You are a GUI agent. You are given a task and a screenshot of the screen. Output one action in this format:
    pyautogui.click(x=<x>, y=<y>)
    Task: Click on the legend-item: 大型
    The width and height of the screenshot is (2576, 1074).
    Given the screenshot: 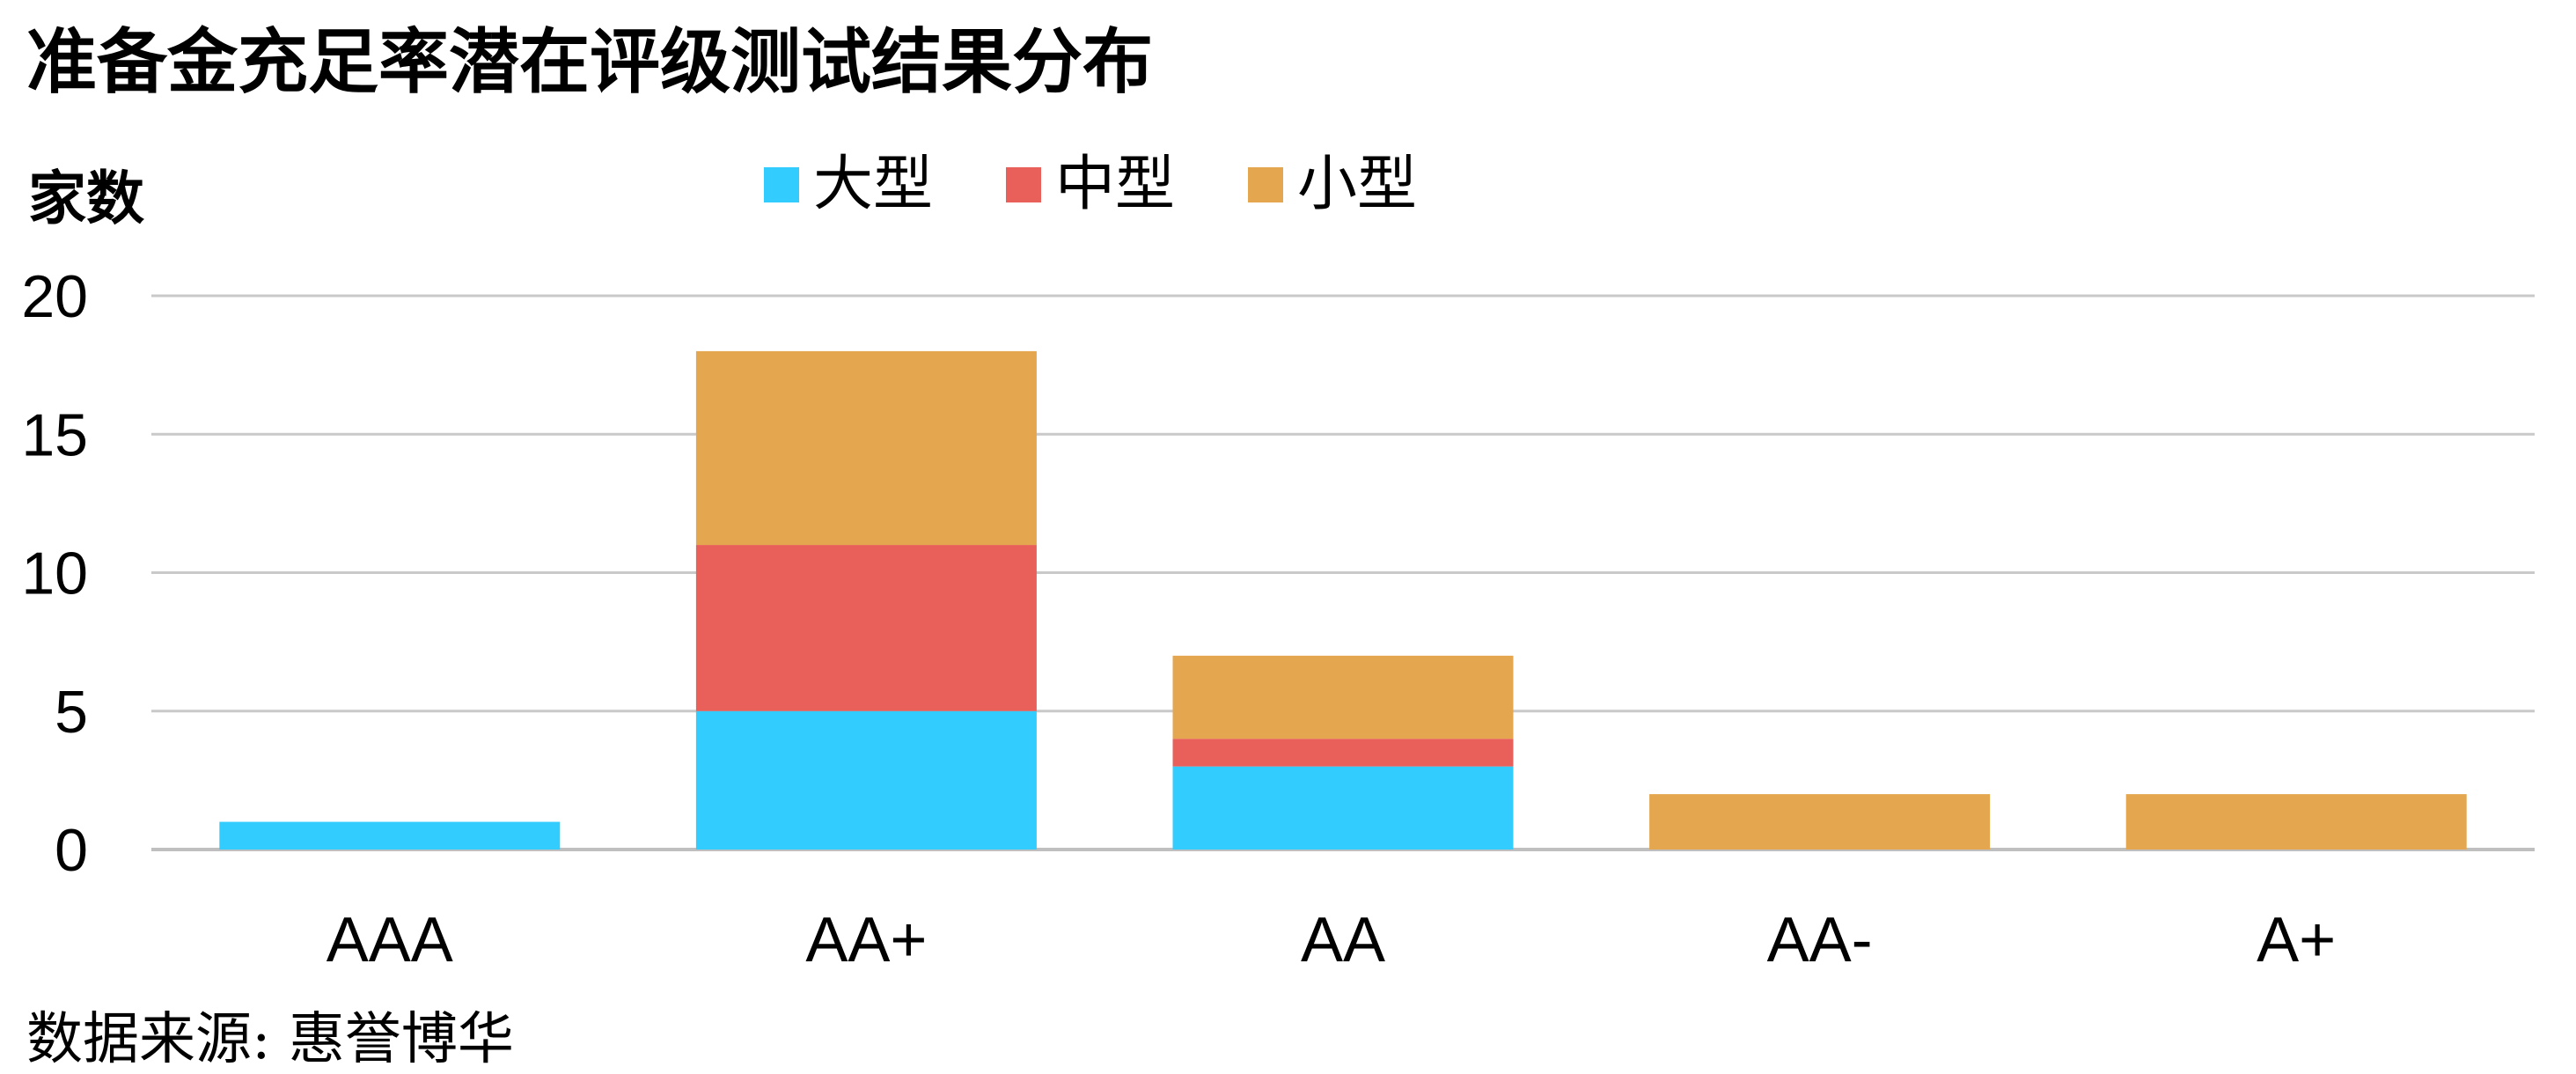 What is the action you would take?
    pyautogui.click(x=848, y=184)
    